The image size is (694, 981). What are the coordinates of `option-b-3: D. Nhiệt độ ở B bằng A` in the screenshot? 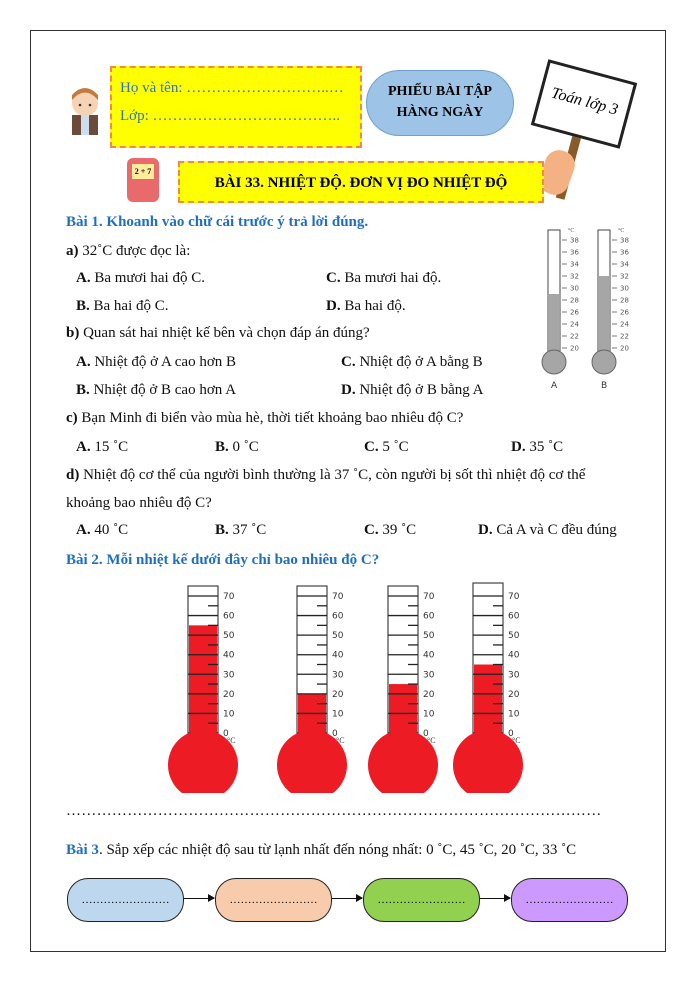 It's located at (412, 390).